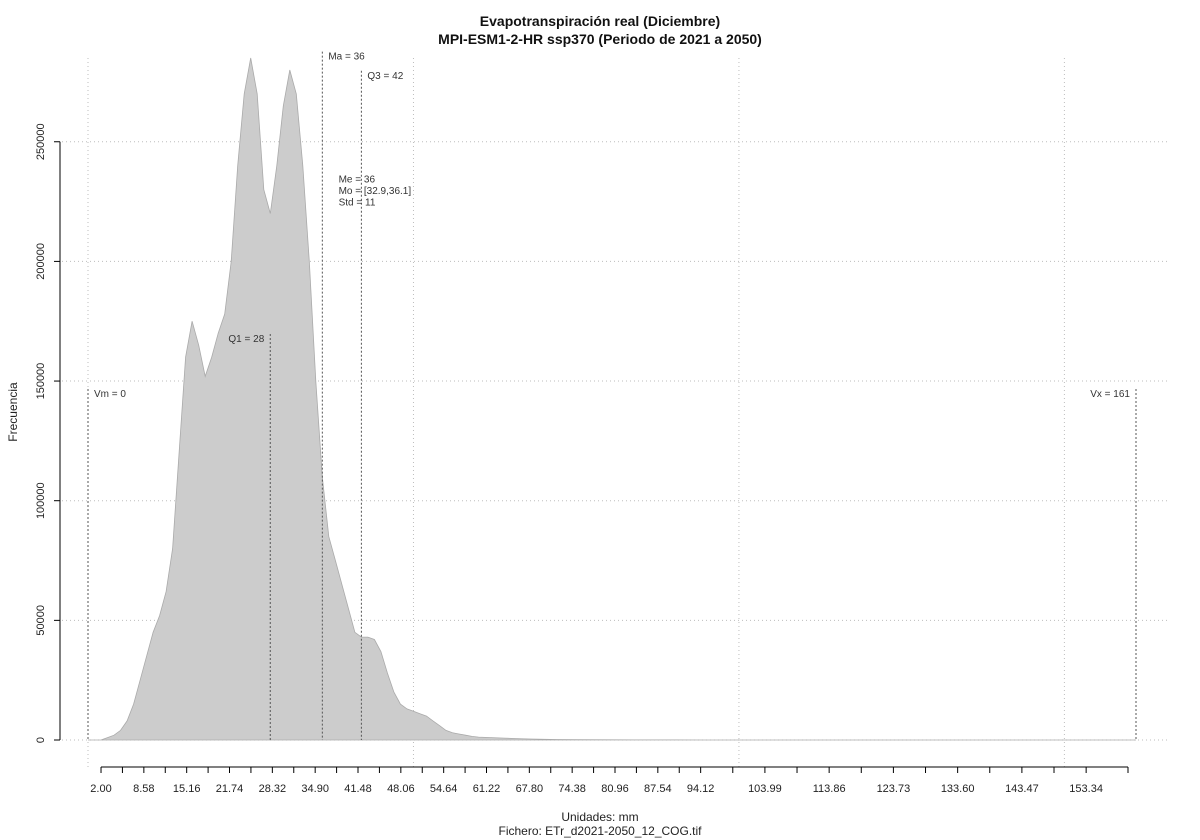 The image size is (1200, 840). Describe the element at coordinates (572, 789) in the screenshot. I see `x-tick-label: 74.38` at that location.